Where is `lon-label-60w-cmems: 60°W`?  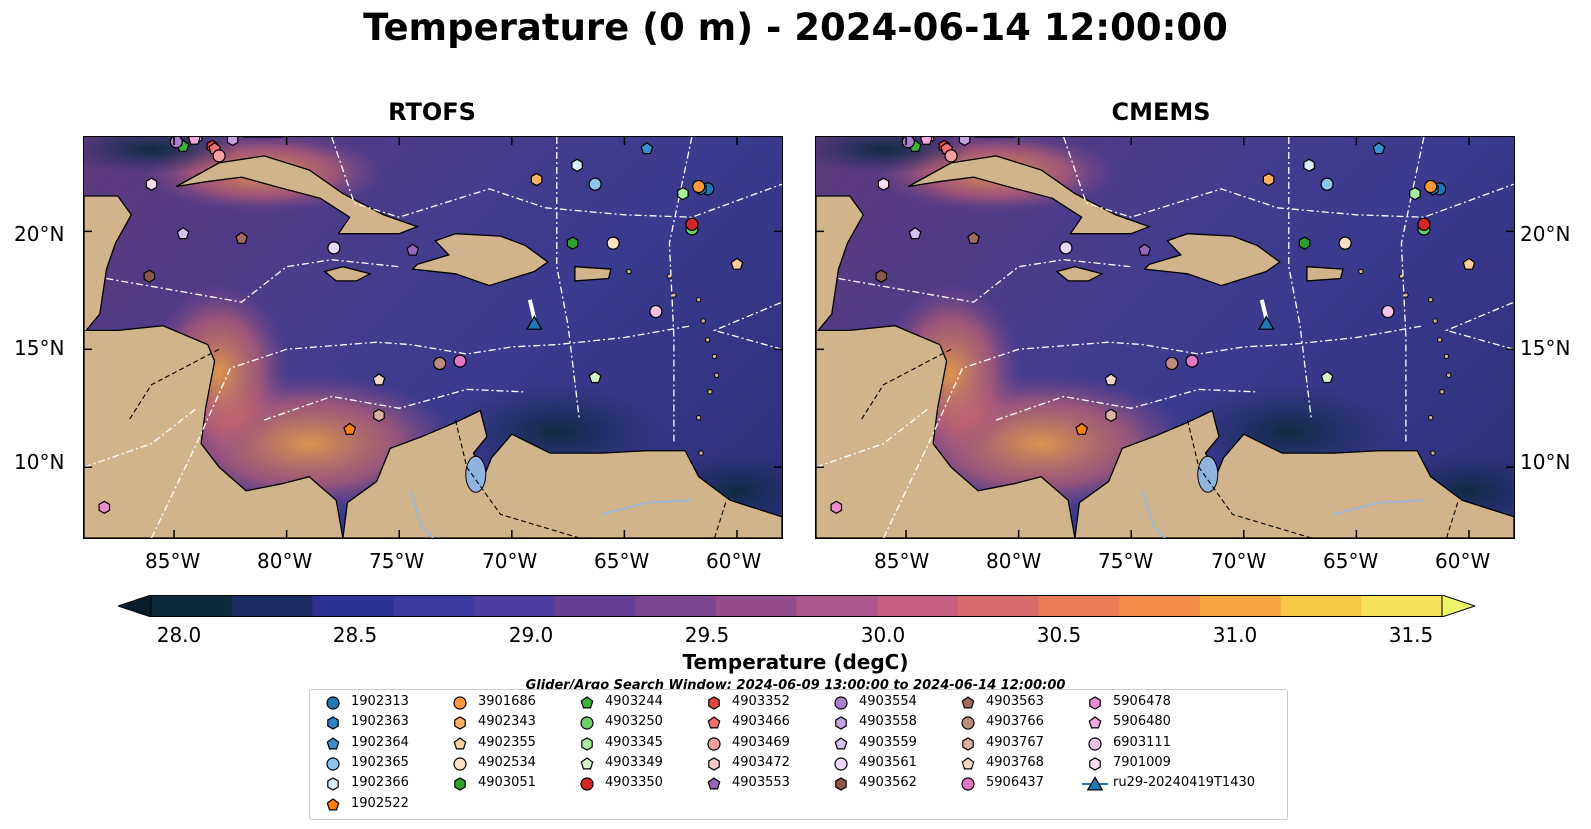 lon-label-60w-cmems: 60°W is located at coordinates (1463, 561).